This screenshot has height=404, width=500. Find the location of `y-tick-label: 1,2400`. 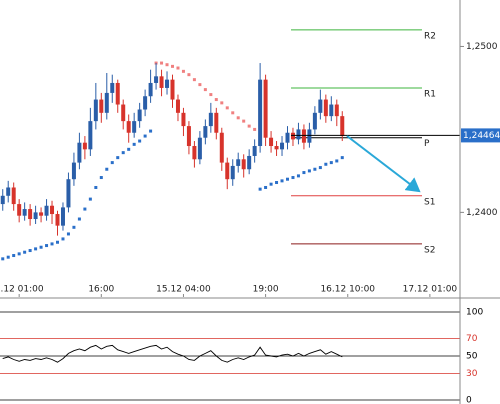

y-tick-label: 1,2400 is located at coordinates (482, 213).